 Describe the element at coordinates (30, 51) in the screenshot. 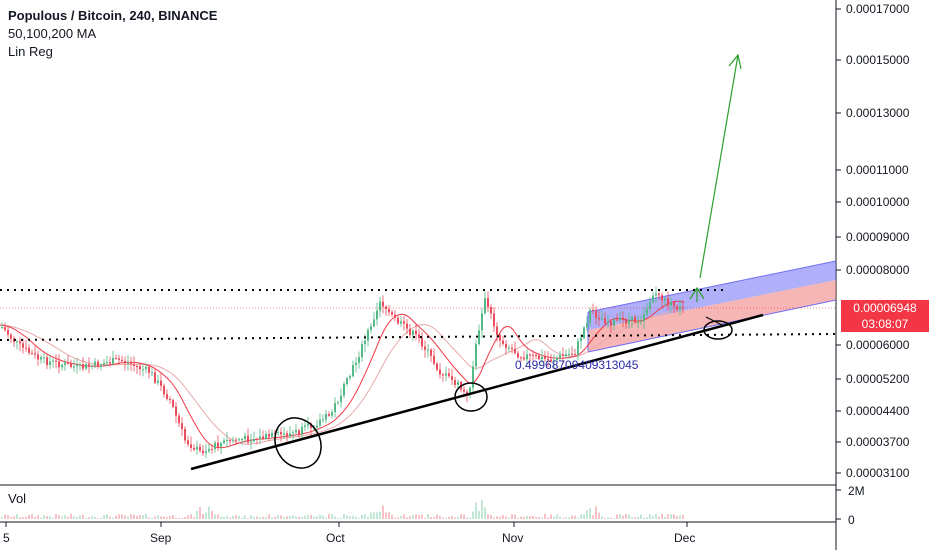

I see `linreg-indicator-label: Lin Reg` at that location.